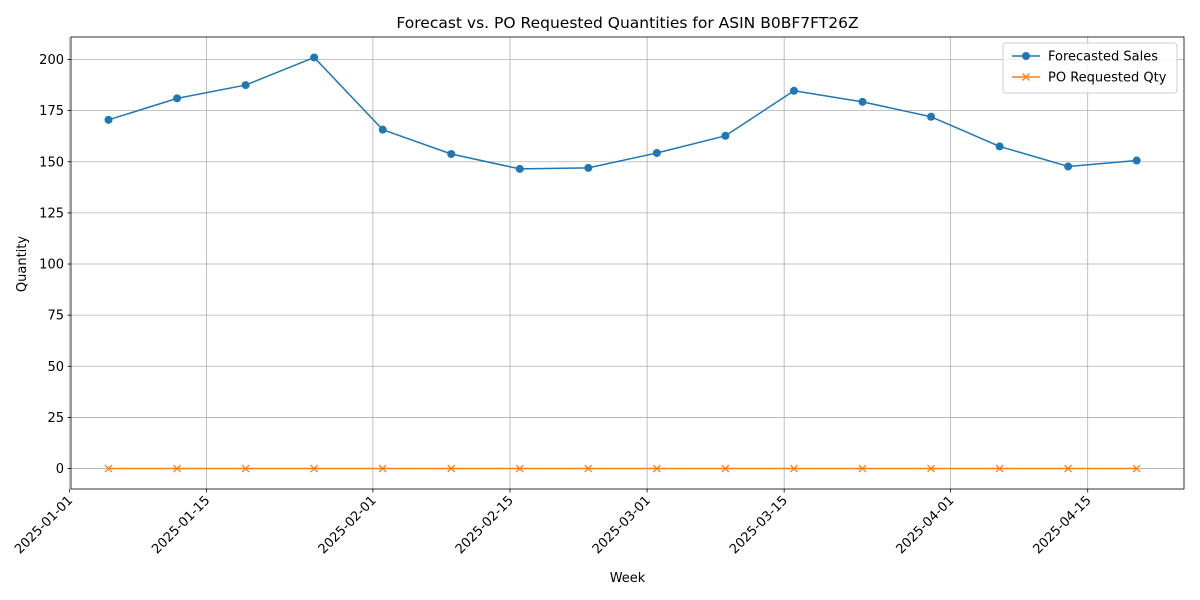 This screenshot has height=600, width=1200. I want to click on y-tick-label: 175, so click(51, 111).